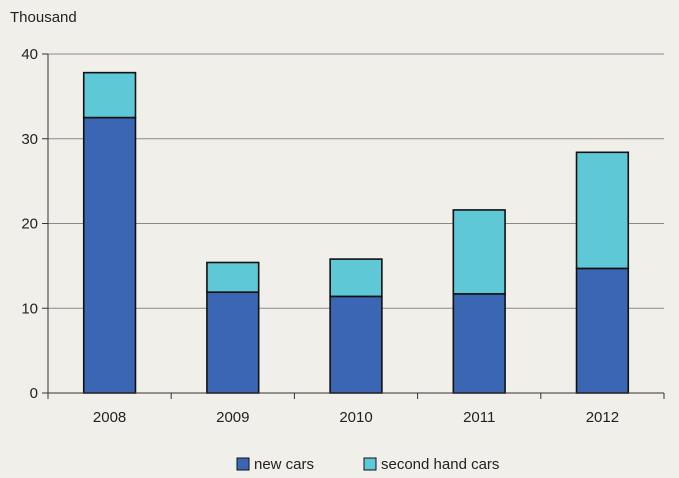 This screenshot has height=478, width=679. I want to click on legend-label: second hand cars, so click(440, 464).